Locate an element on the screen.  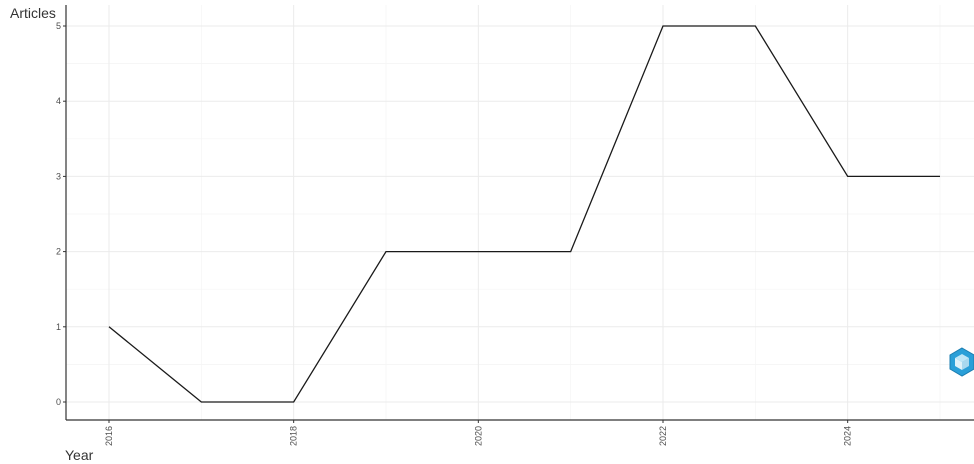
x-axis-title: Year is located at coordinates (79, 455).